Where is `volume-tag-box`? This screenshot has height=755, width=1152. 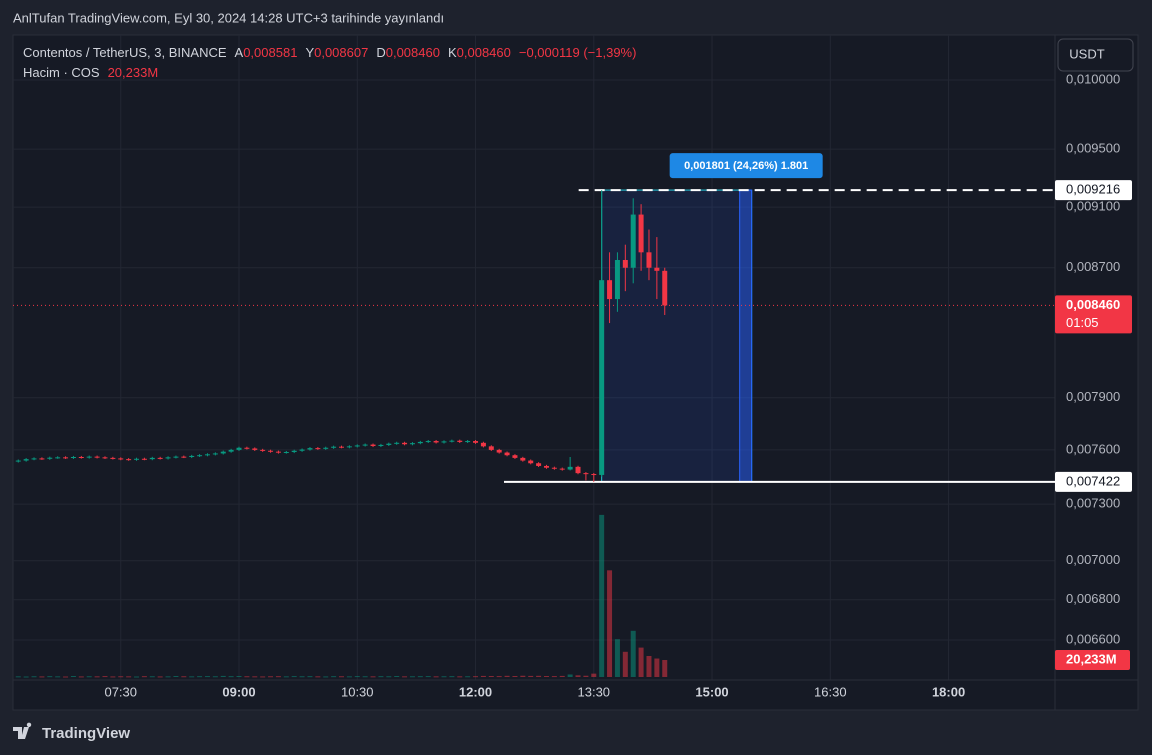
volume-tag-box is located at coordinates (1092, 660).